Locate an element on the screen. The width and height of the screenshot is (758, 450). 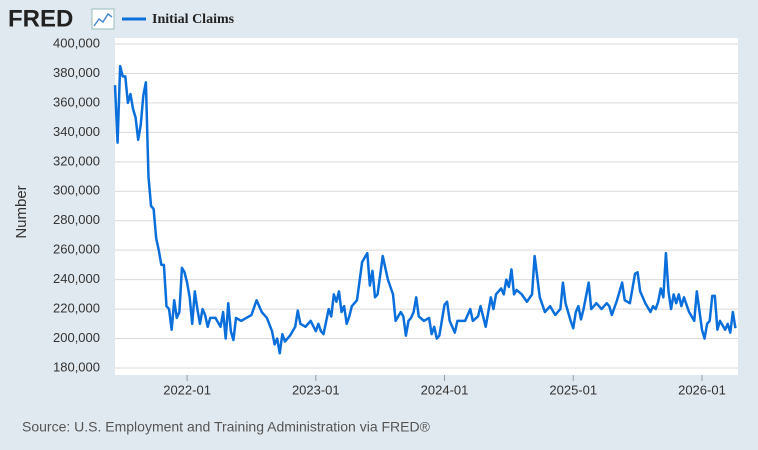
y-axis-title: Number is located at coordinates (21, 211).